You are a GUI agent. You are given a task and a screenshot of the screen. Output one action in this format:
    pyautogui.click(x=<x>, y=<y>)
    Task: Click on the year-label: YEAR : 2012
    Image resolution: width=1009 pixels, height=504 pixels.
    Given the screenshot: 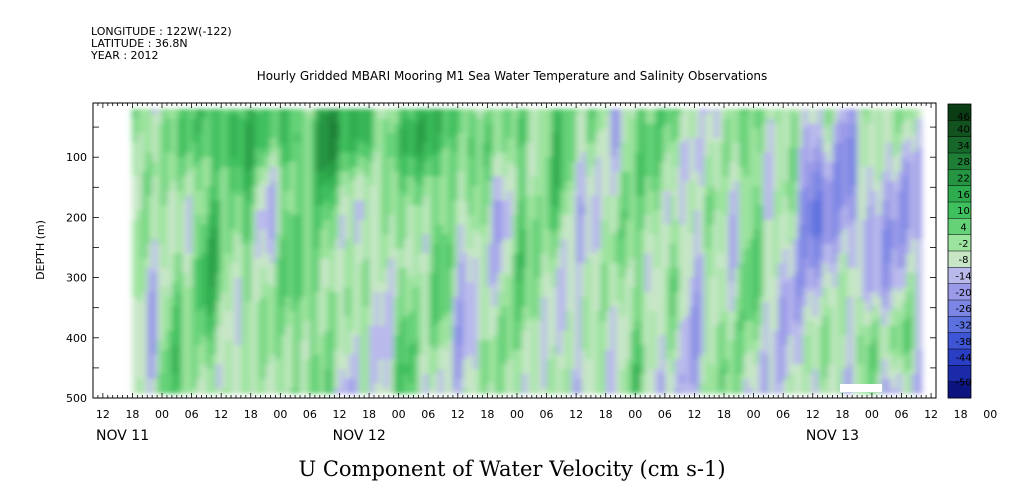 What is the action you would take?
    pyautogui.click(x=124, y=55)
    